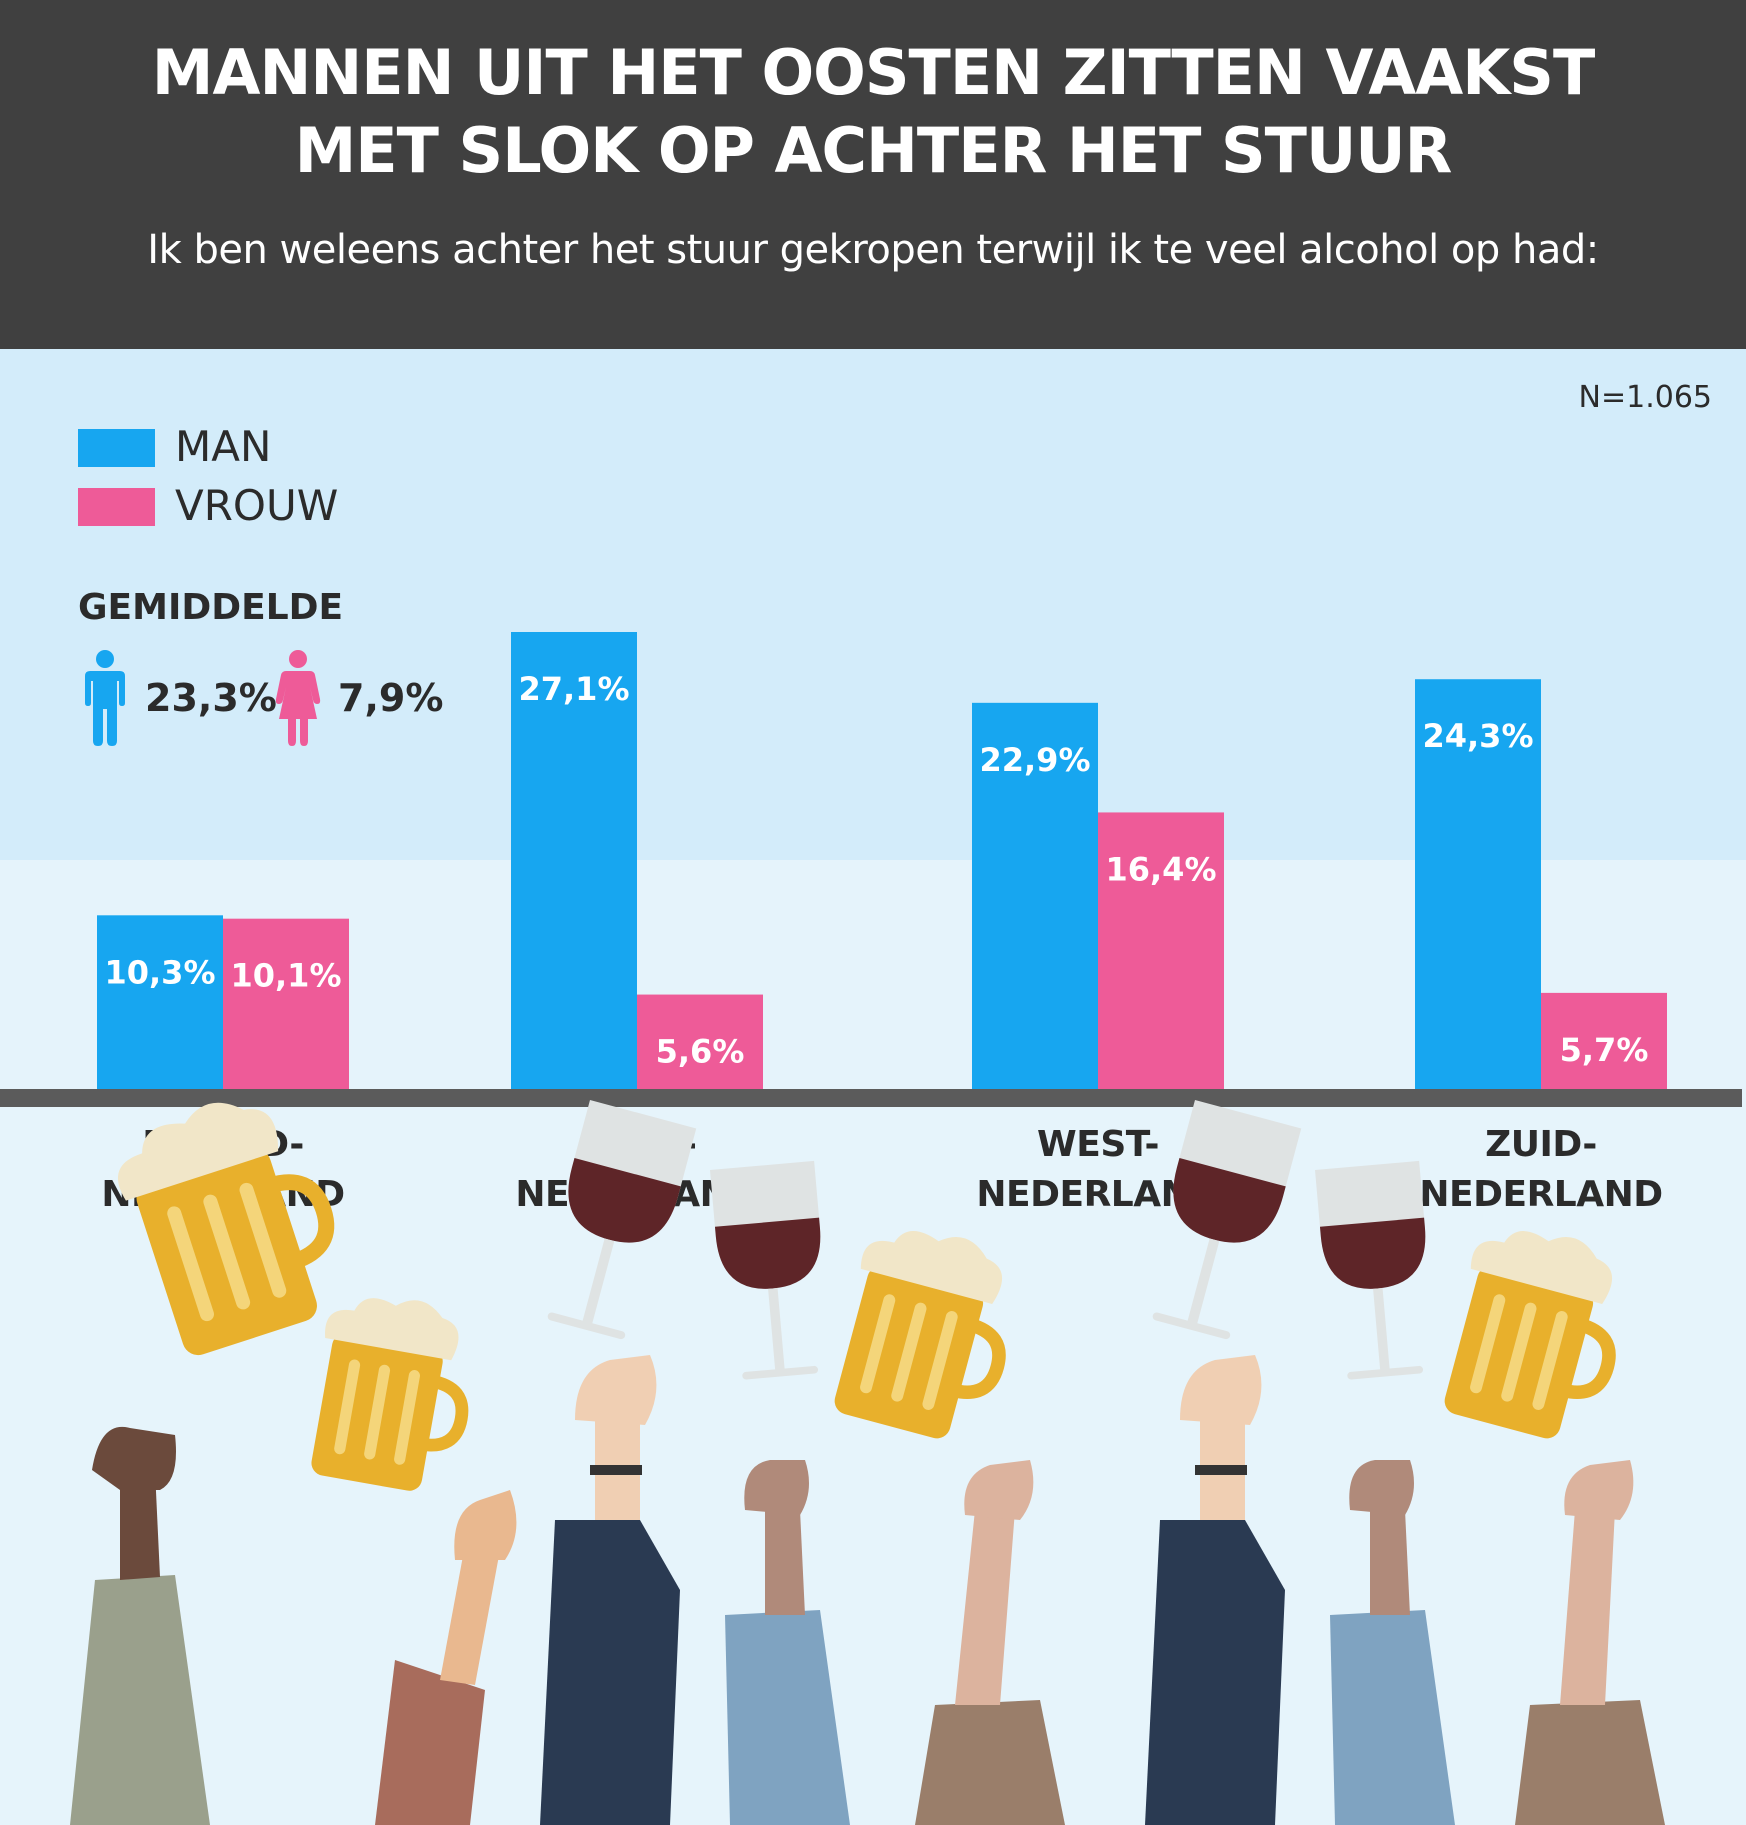 The image size is (1746, 1825). I want to click on woman-icon, so click(298, 698).